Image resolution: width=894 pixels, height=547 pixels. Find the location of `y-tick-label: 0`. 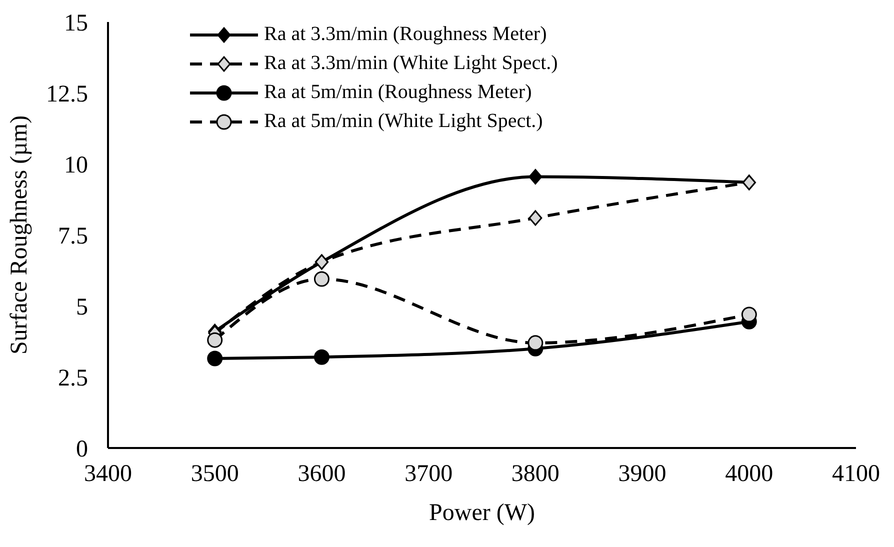

y-tick-label: 0 is located at coordinates (82, 449).